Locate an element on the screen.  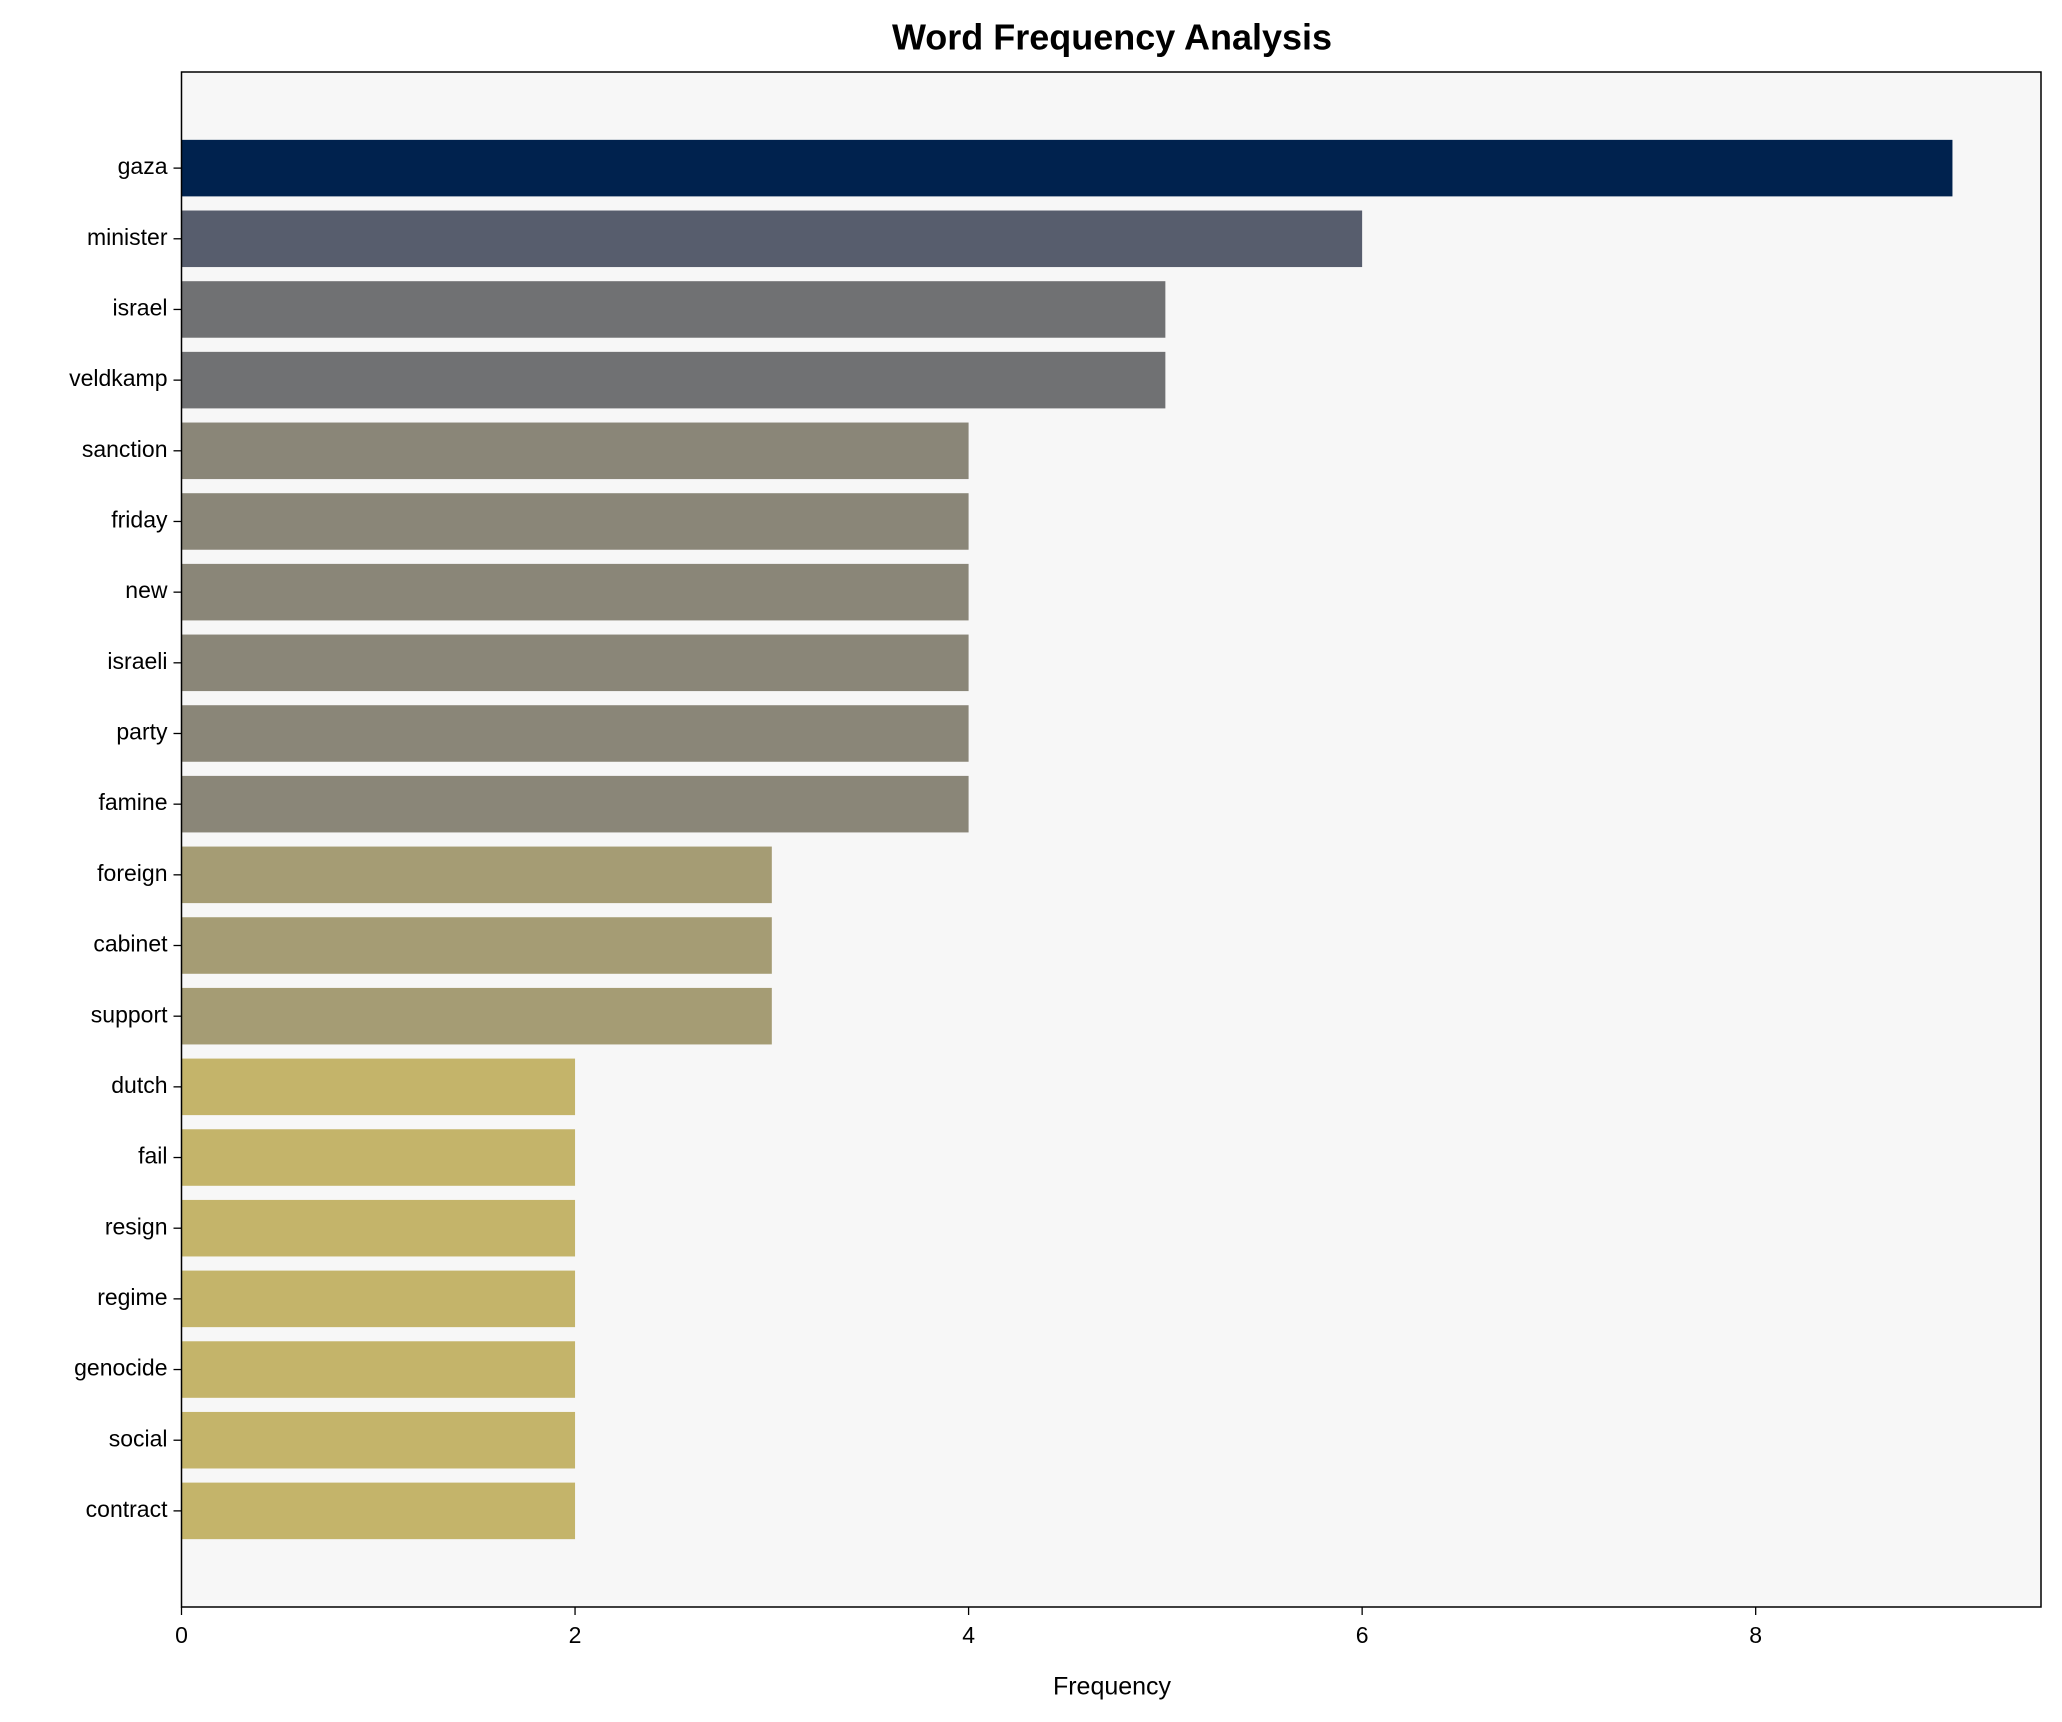
y-tick-label: famine is located at coordinates (132, 802).